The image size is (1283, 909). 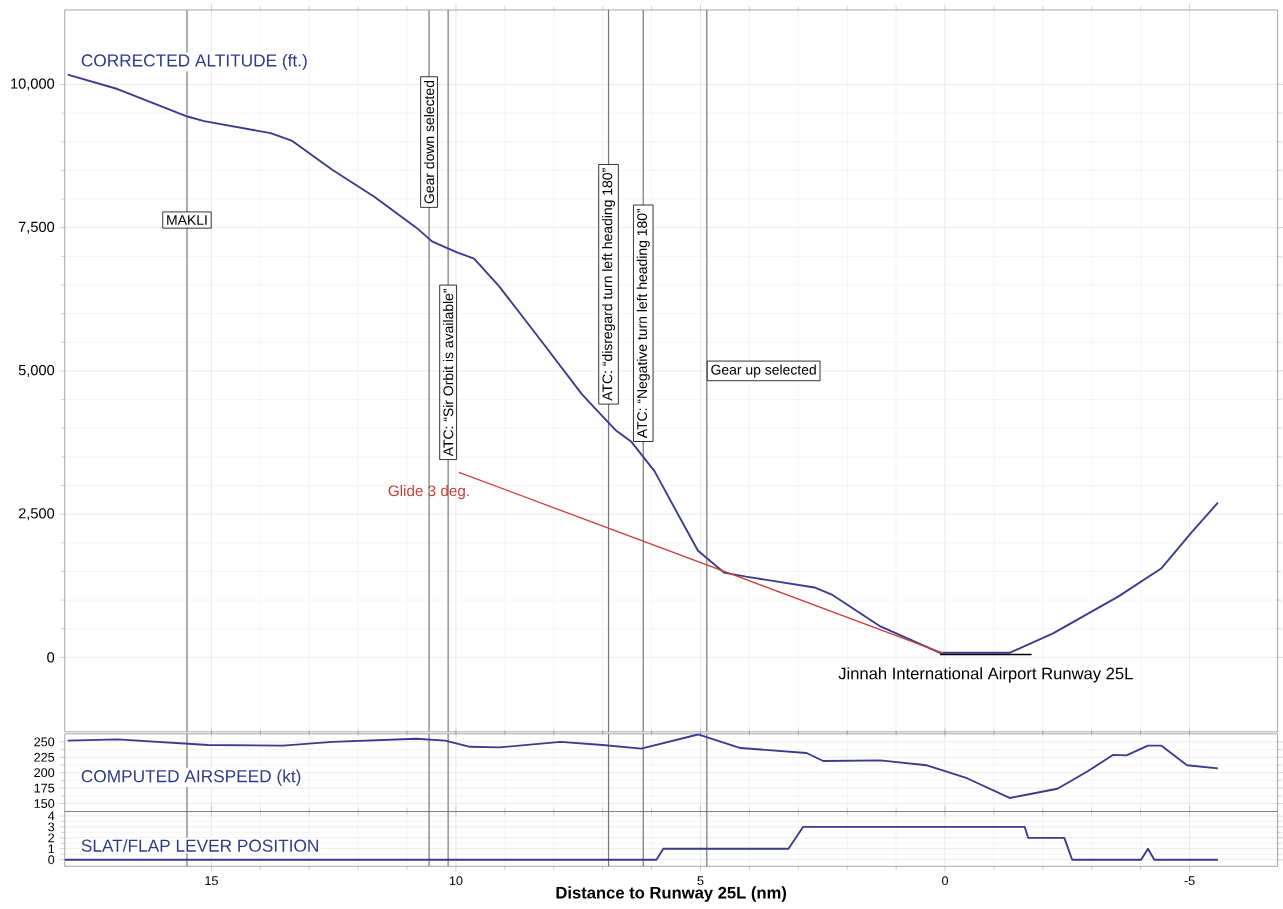 What do you see at coordinates (456, 881) in the screenshot?
I see `x-tick-label: 10` at bounding box center [456, 881].